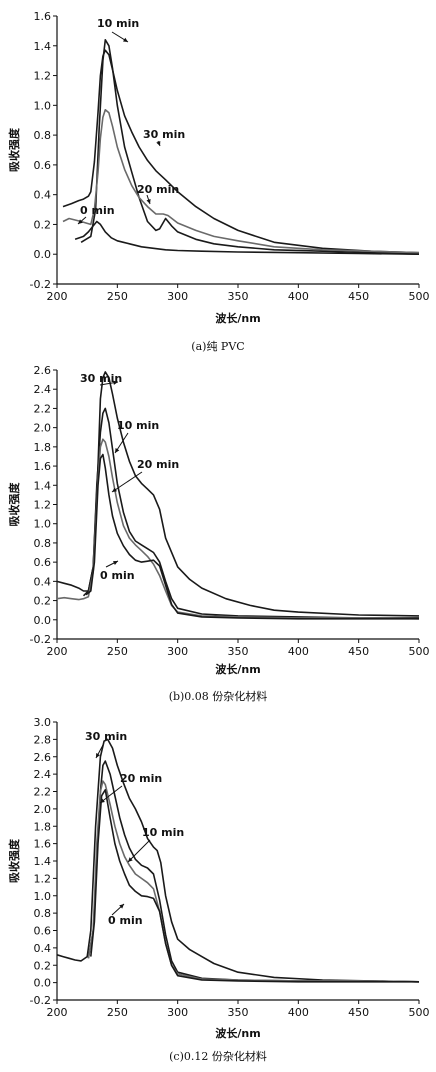 The width and height of the screenshot is (436, 1072). I want to click on y-tick-label: 1.8, so click(43, 447).